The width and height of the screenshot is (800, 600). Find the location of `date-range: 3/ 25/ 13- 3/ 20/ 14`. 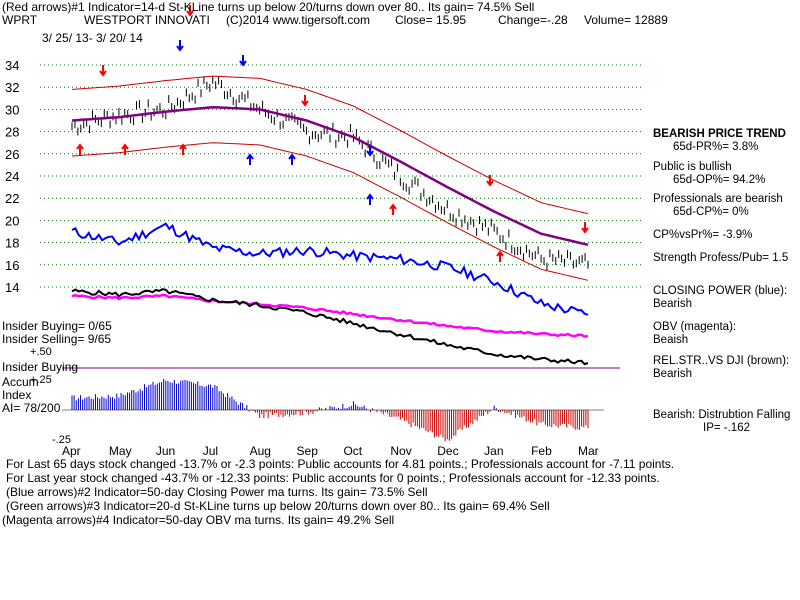

date-range: 3/ 25/ 13- 3/ 20/ 14 is located at coordinates (92, 38).